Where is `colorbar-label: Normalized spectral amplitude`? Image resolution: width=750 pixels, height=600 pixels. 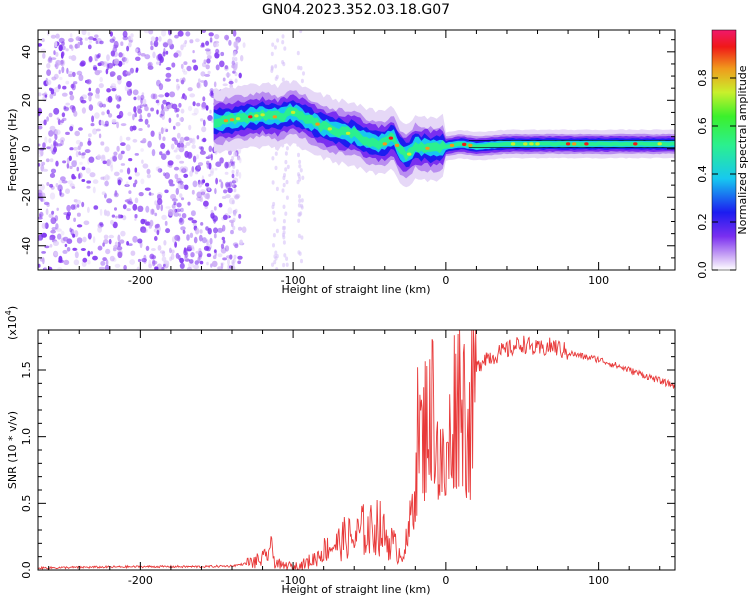
colorbar-label: Normalized spectral amplitude is located at coordinates (742, 149).